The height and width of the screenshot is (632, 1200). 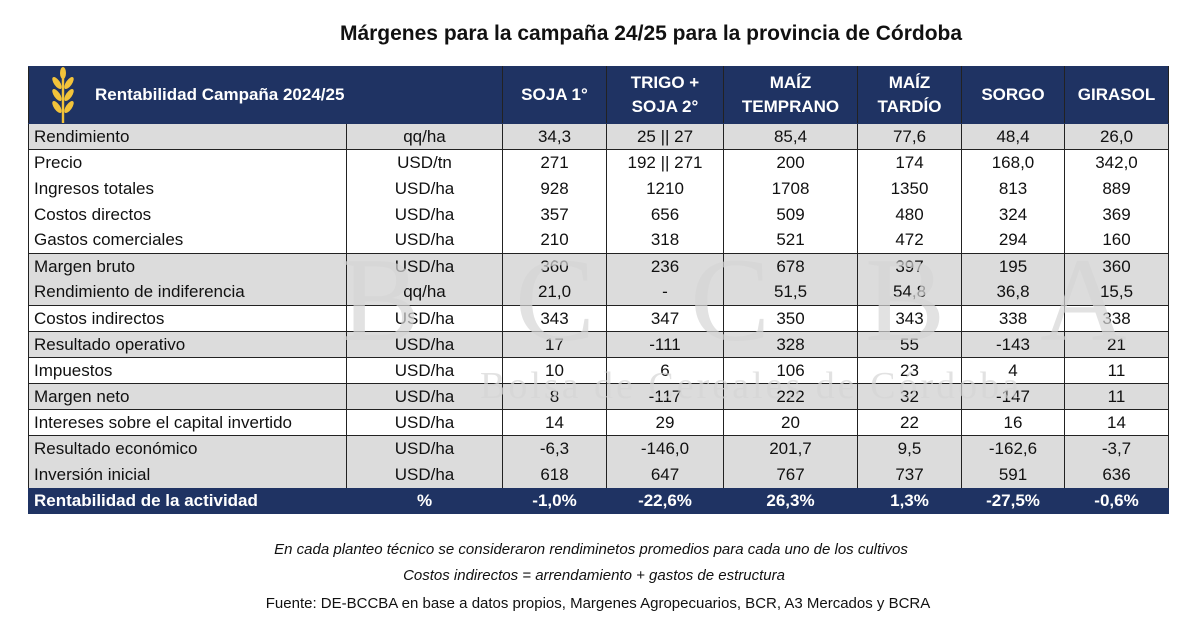 What do you see at coordinates (187, 448) in the screenshot?
I see `row-label: Resultado económico` at bounding box center [187, 448].